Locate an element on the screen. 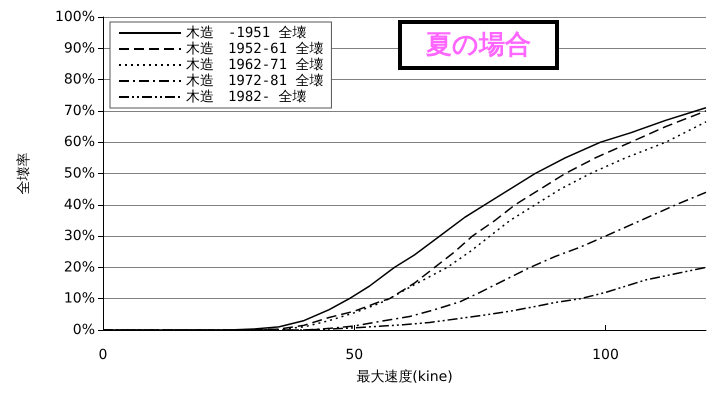  legend-label: 木造 1962-71 全壊 is located at coordinates (255, 65).